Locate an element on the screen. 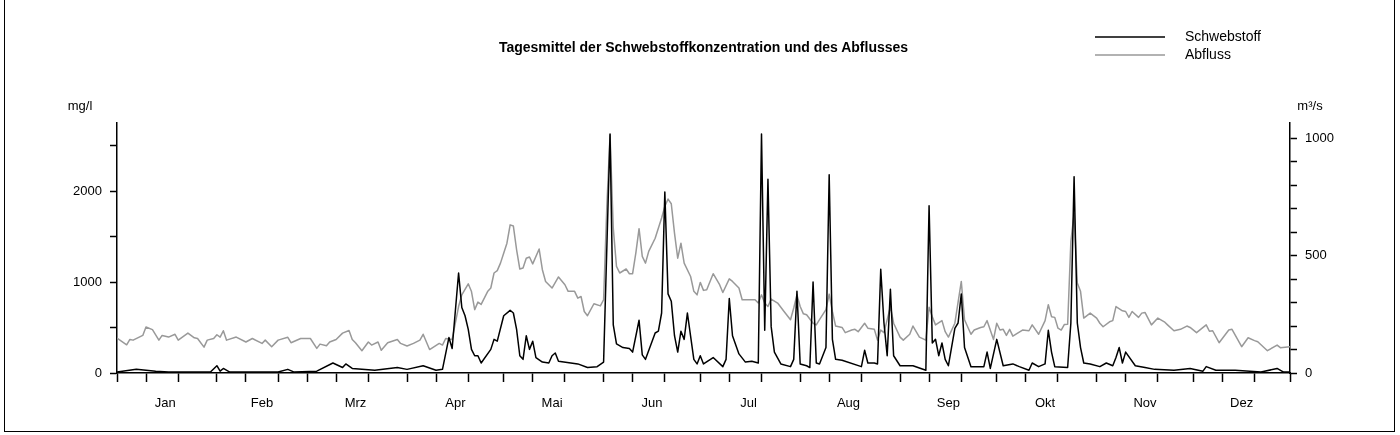 Image resolution: width=1400 pixels, height=435 pixels. y-tick-label: 2000 is located at coordinates (87, 190).